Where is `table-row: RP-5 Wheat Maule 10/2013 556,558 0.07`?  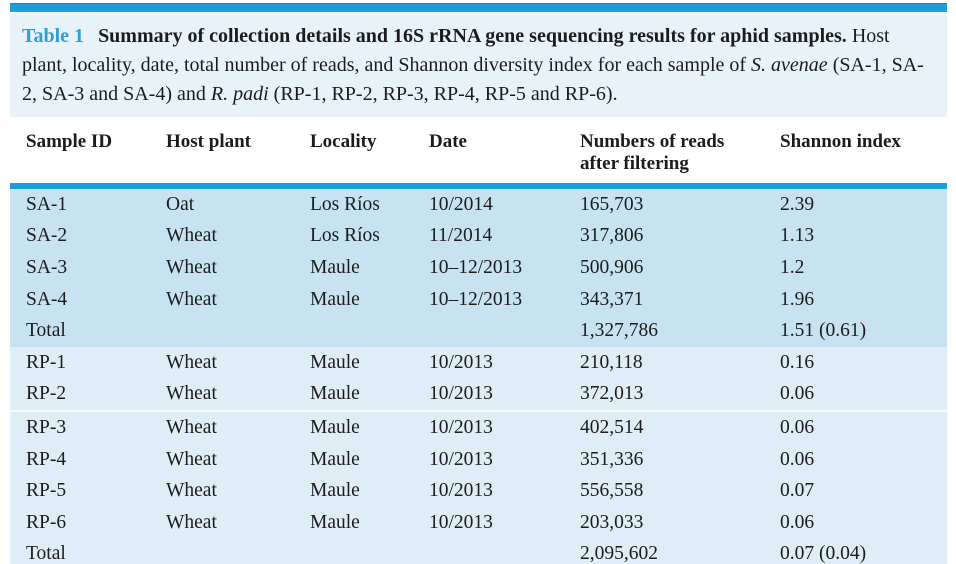
table-row: RP-5 Wheat Maule 10/2013 556,558 0.07 is located at coordinates (478, 491).